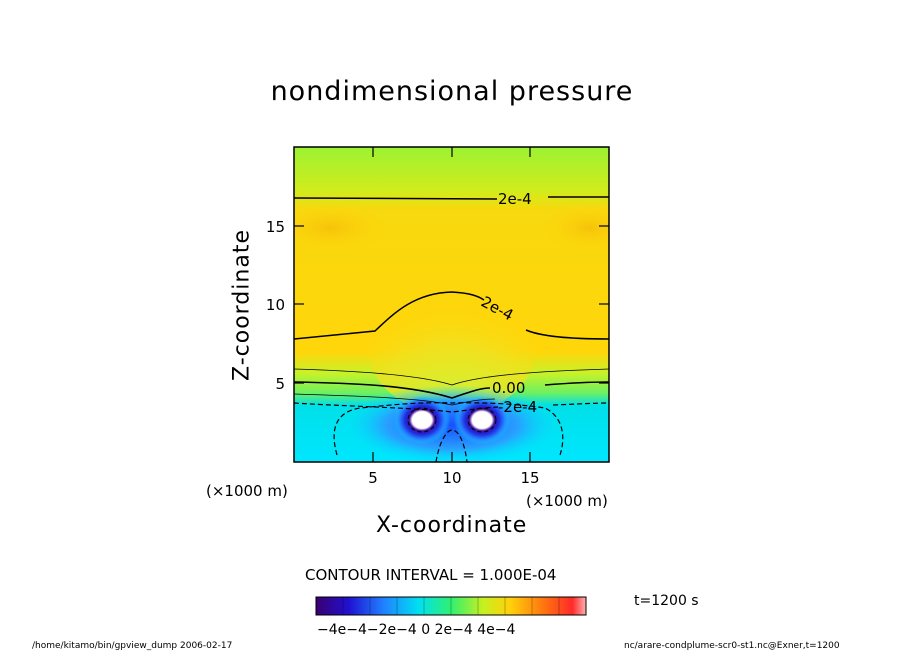  I want to click on x-unit-label: (×1000 m), so click(247, 491).